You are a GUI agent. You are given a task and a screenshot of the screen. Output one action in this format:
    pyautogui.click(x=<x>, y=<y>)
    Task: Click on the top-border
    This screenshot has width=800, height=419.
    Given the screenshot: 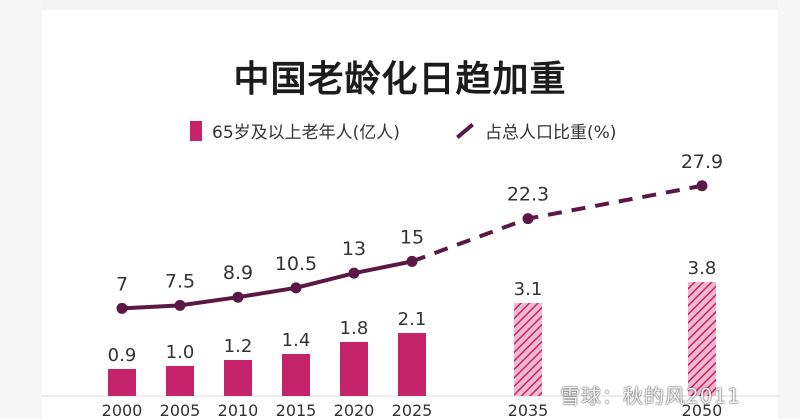 What is the action you would take?
    pyautogui.click(x=400, y=5)
    